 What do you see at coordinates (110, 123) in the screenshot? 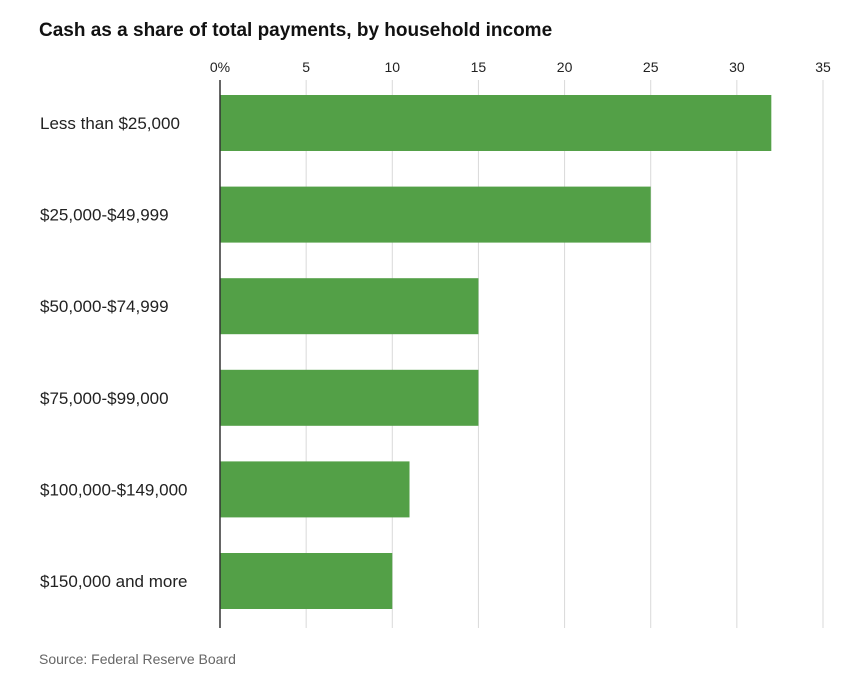
I see `category-label: Less than $25,000` at bounding box center [110, 123].